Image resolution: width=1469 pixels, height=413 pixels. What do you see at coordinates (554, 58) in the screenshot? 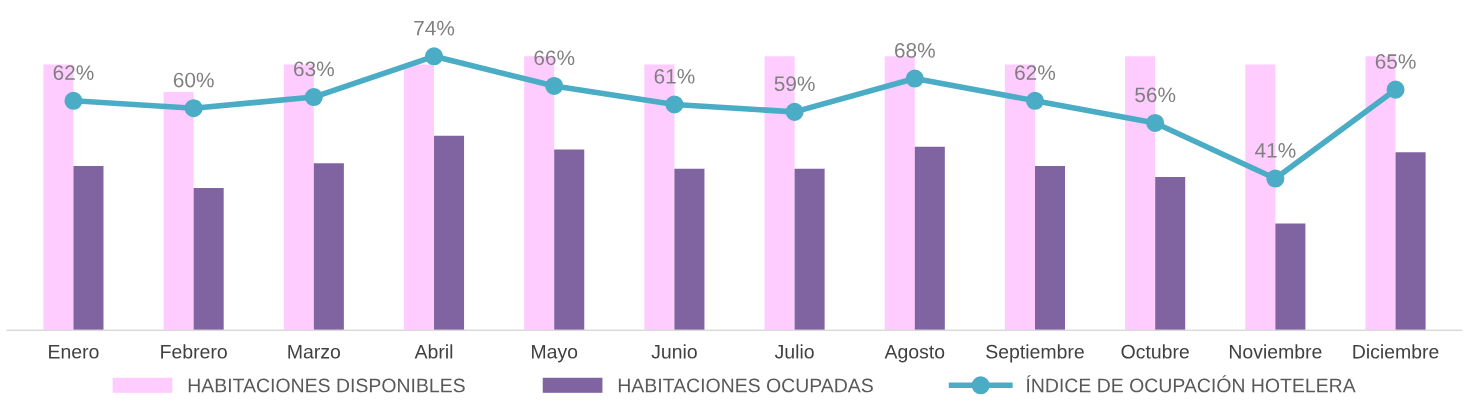
I see `data-label: 66%` at bounding box center [554, 58].